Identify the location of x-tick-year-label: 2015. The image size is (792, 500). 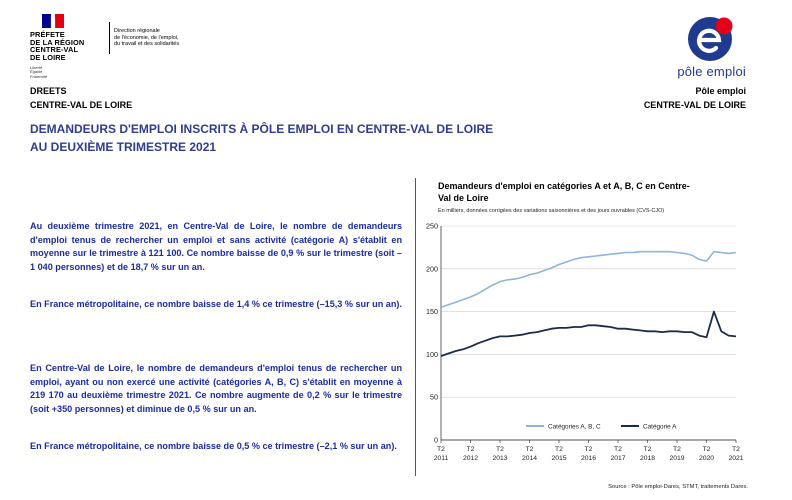
(558, 458).